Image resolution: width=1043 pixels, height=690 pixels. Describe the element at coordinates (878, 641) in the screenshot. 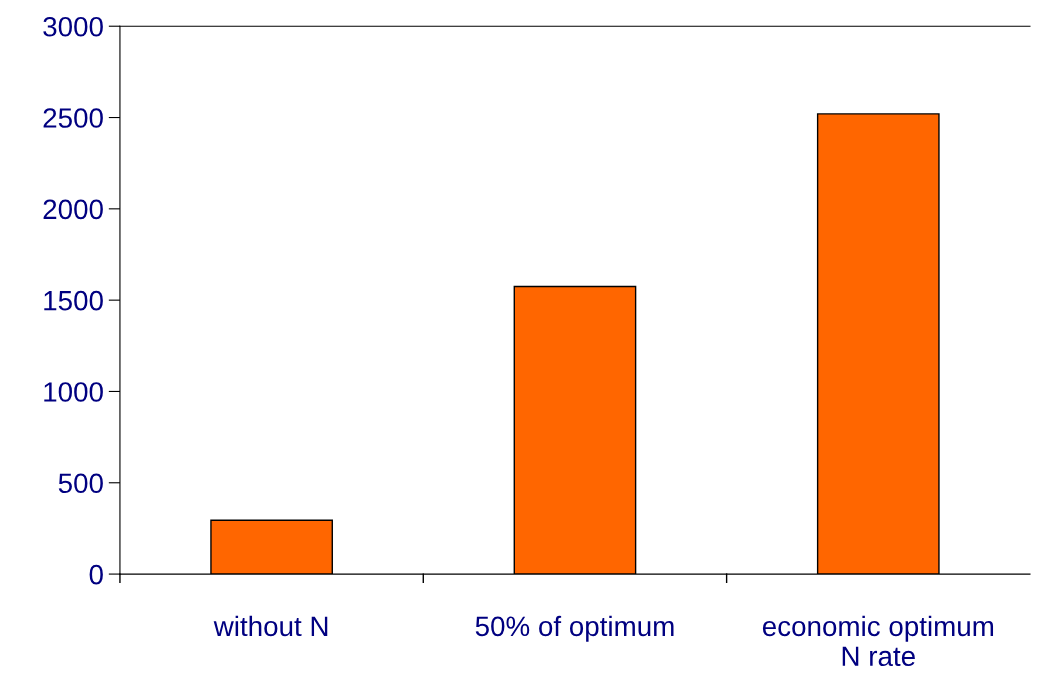

I see `x-tick-label: economic optimum N rate` at that location.